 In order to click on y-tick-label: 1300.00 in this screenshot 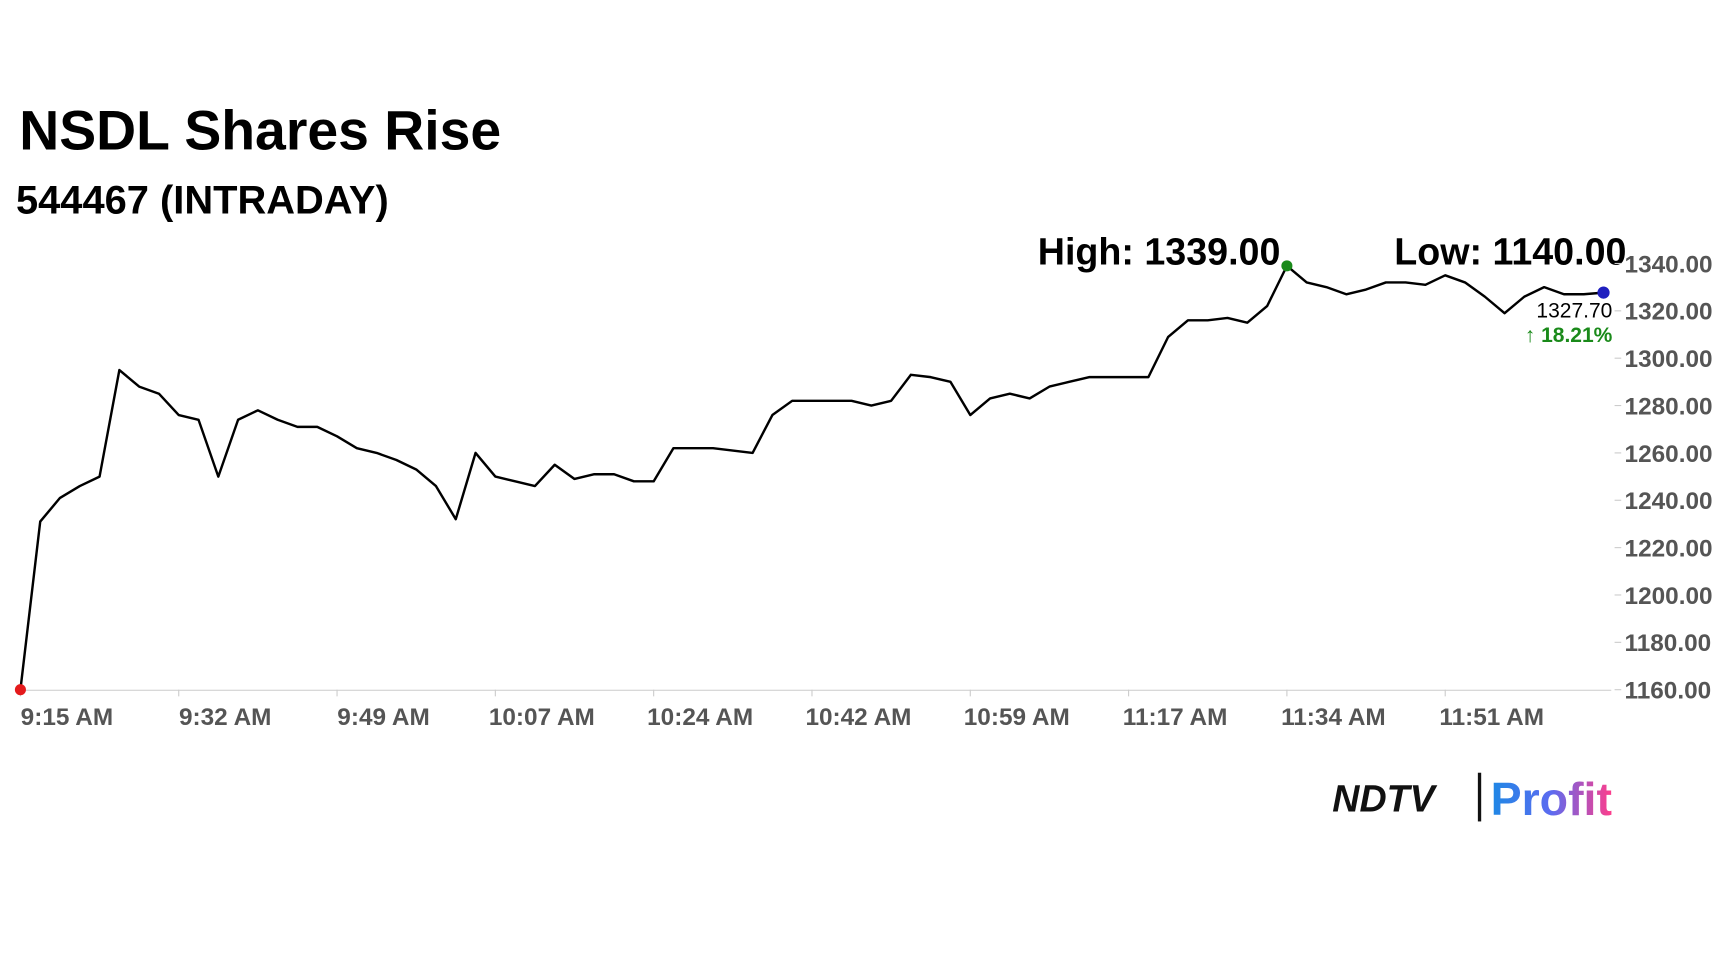, I will do `click(1669, 359)`.